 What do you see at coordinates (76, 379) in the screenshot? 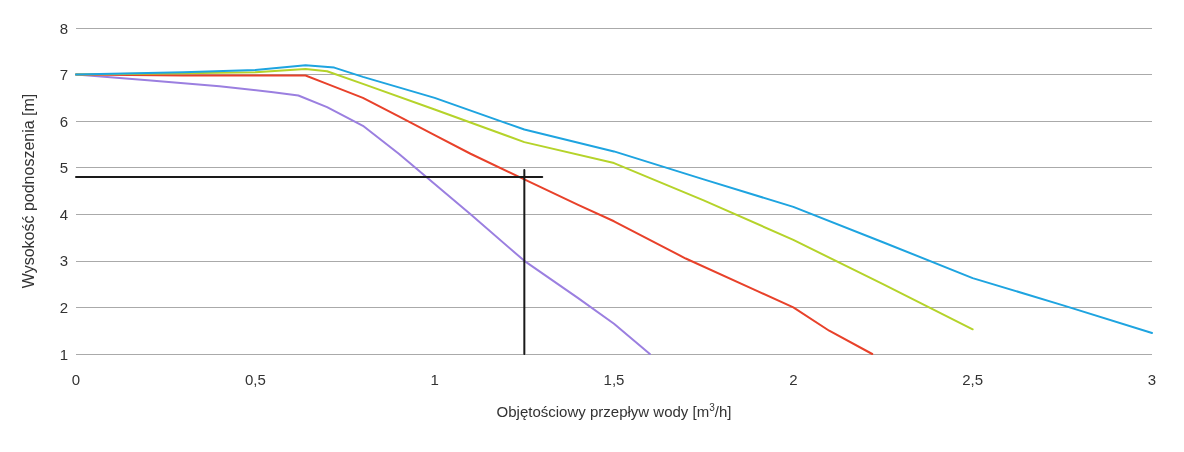
I see `x-tick-label: 0` at bounding box center [76, 379].